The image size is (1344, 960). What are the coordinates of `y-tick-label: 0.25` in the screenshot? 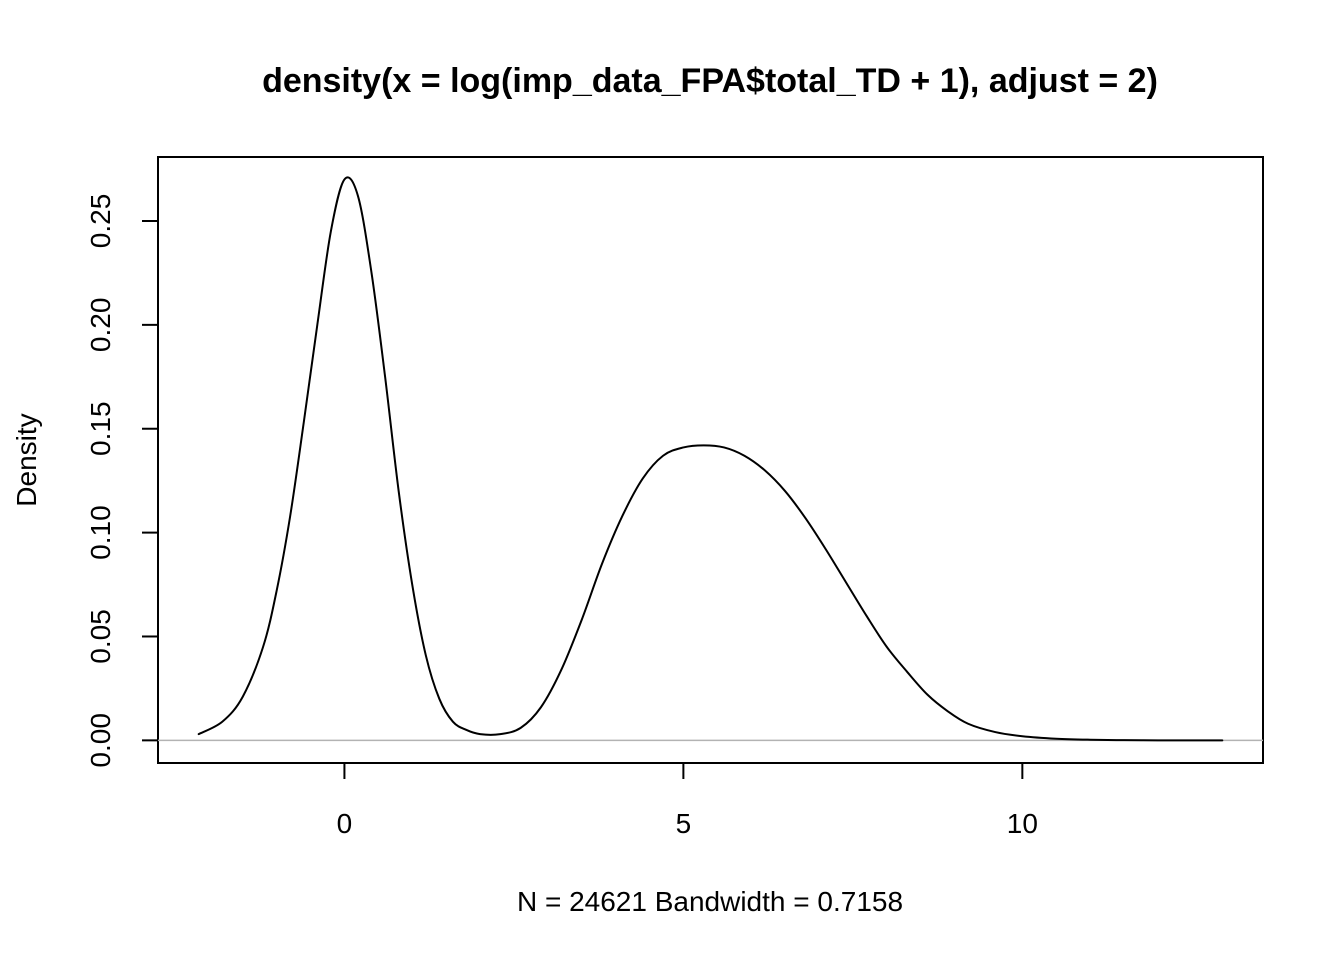 It's located at (100, 221).